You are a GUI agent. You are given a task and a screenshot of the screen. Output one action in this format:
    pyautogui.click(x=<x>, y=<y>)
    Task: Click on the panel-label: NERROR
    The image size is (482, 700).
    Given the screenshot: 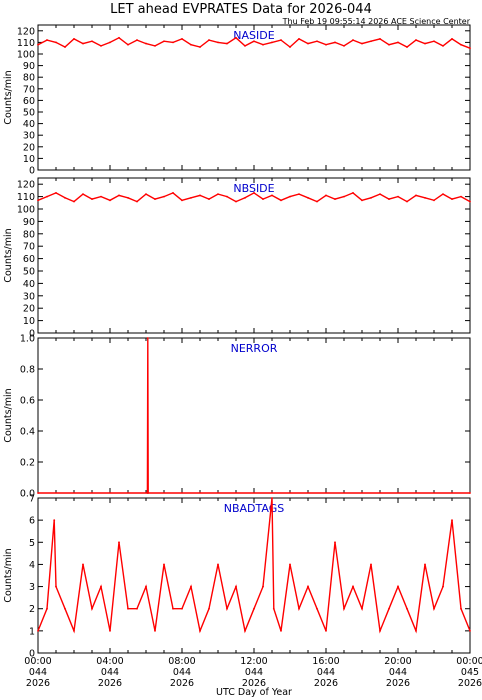 What is the action you would take?
    pyautogui.click(x=254, y=348)
    